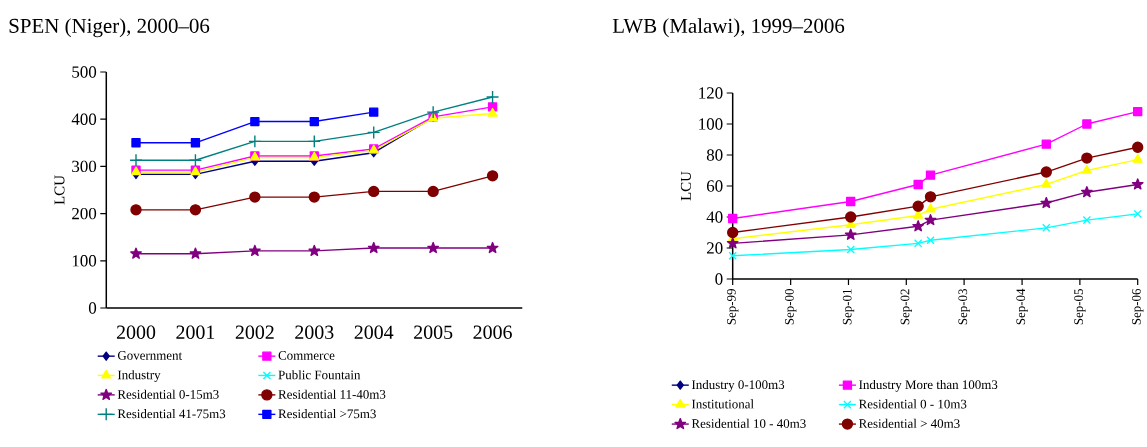  What do you see at coordinates (136, 332) in the screenshot?
I see `x-tick-label: 2000` at bounding box center [136, 332].